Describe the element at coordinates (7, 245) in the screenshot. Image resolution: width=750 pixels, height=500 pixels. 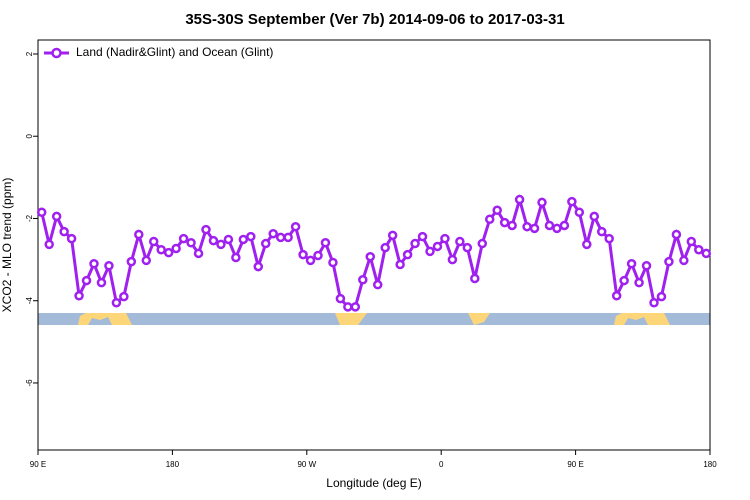
I see `y-axis-label: XCO2 - MLO trend (ppm)` at that location.